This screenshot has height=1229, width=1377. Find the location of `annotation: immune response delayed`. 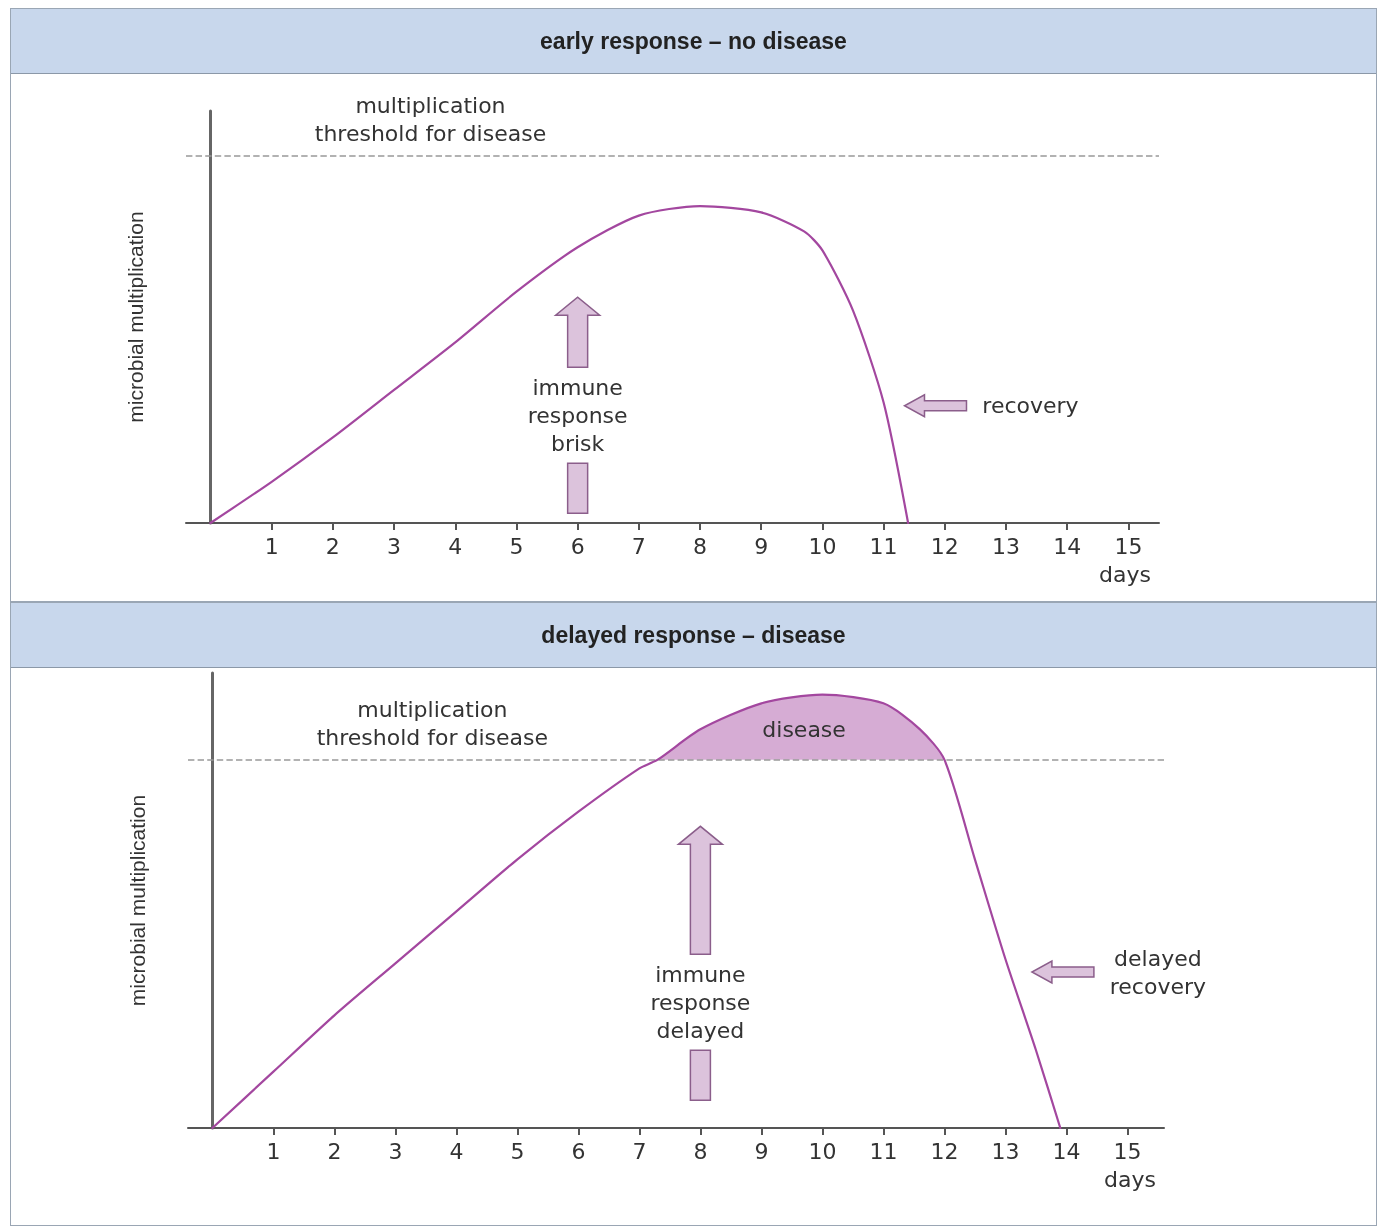

annotation: immune response delayed is located at coordinates (700, 1002).